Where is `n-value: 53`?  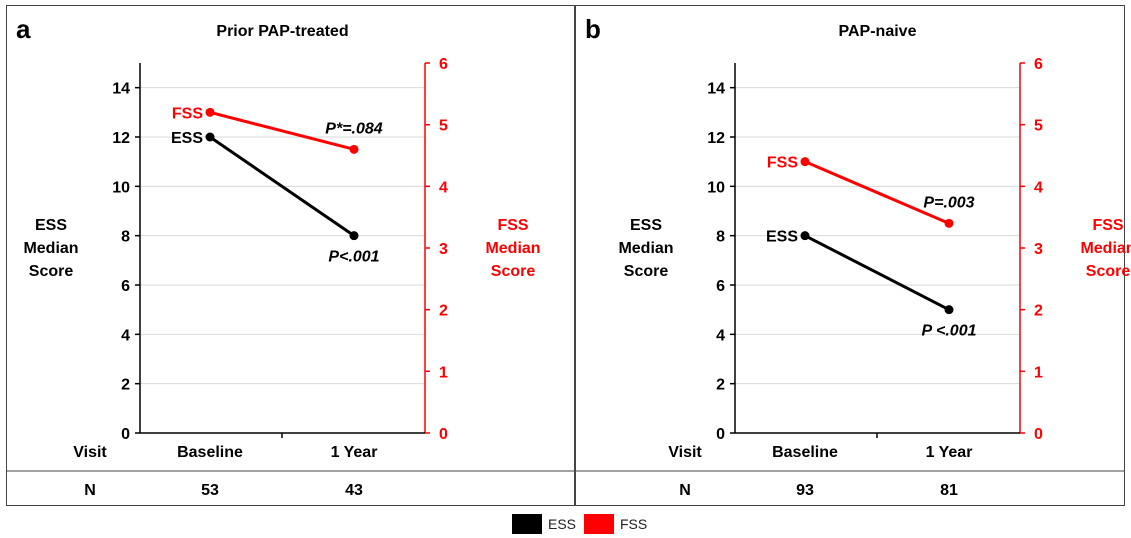 n-value: 53 is located at coordinates (210, 490).